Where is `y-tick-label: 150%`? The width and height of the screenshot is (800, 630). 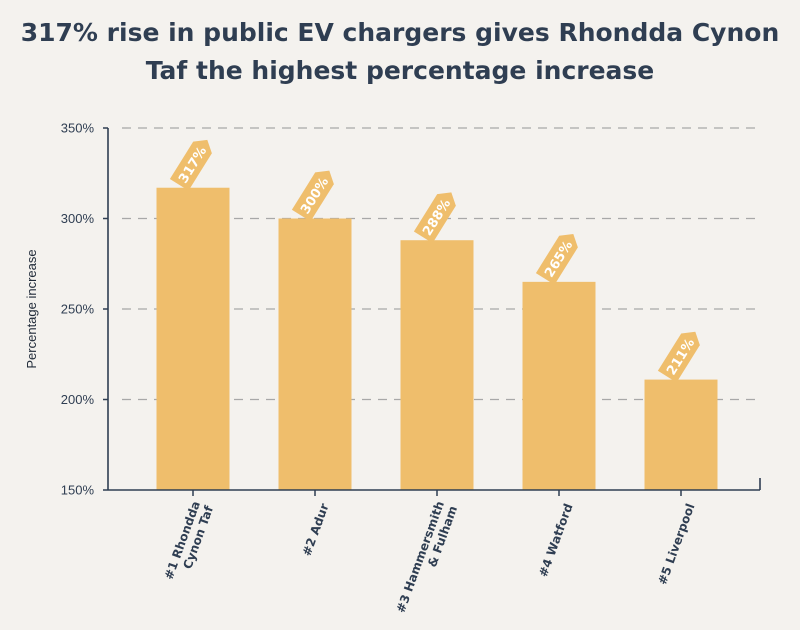
y-tick-label: 150% is located at coordinates (78, 490).